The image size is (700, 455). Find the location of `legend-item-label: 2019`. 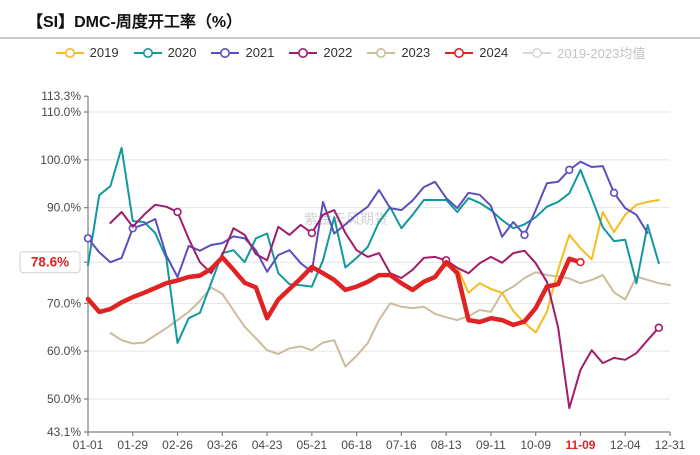

legend-item-label: 2019 is located at coordinates (104, 52).